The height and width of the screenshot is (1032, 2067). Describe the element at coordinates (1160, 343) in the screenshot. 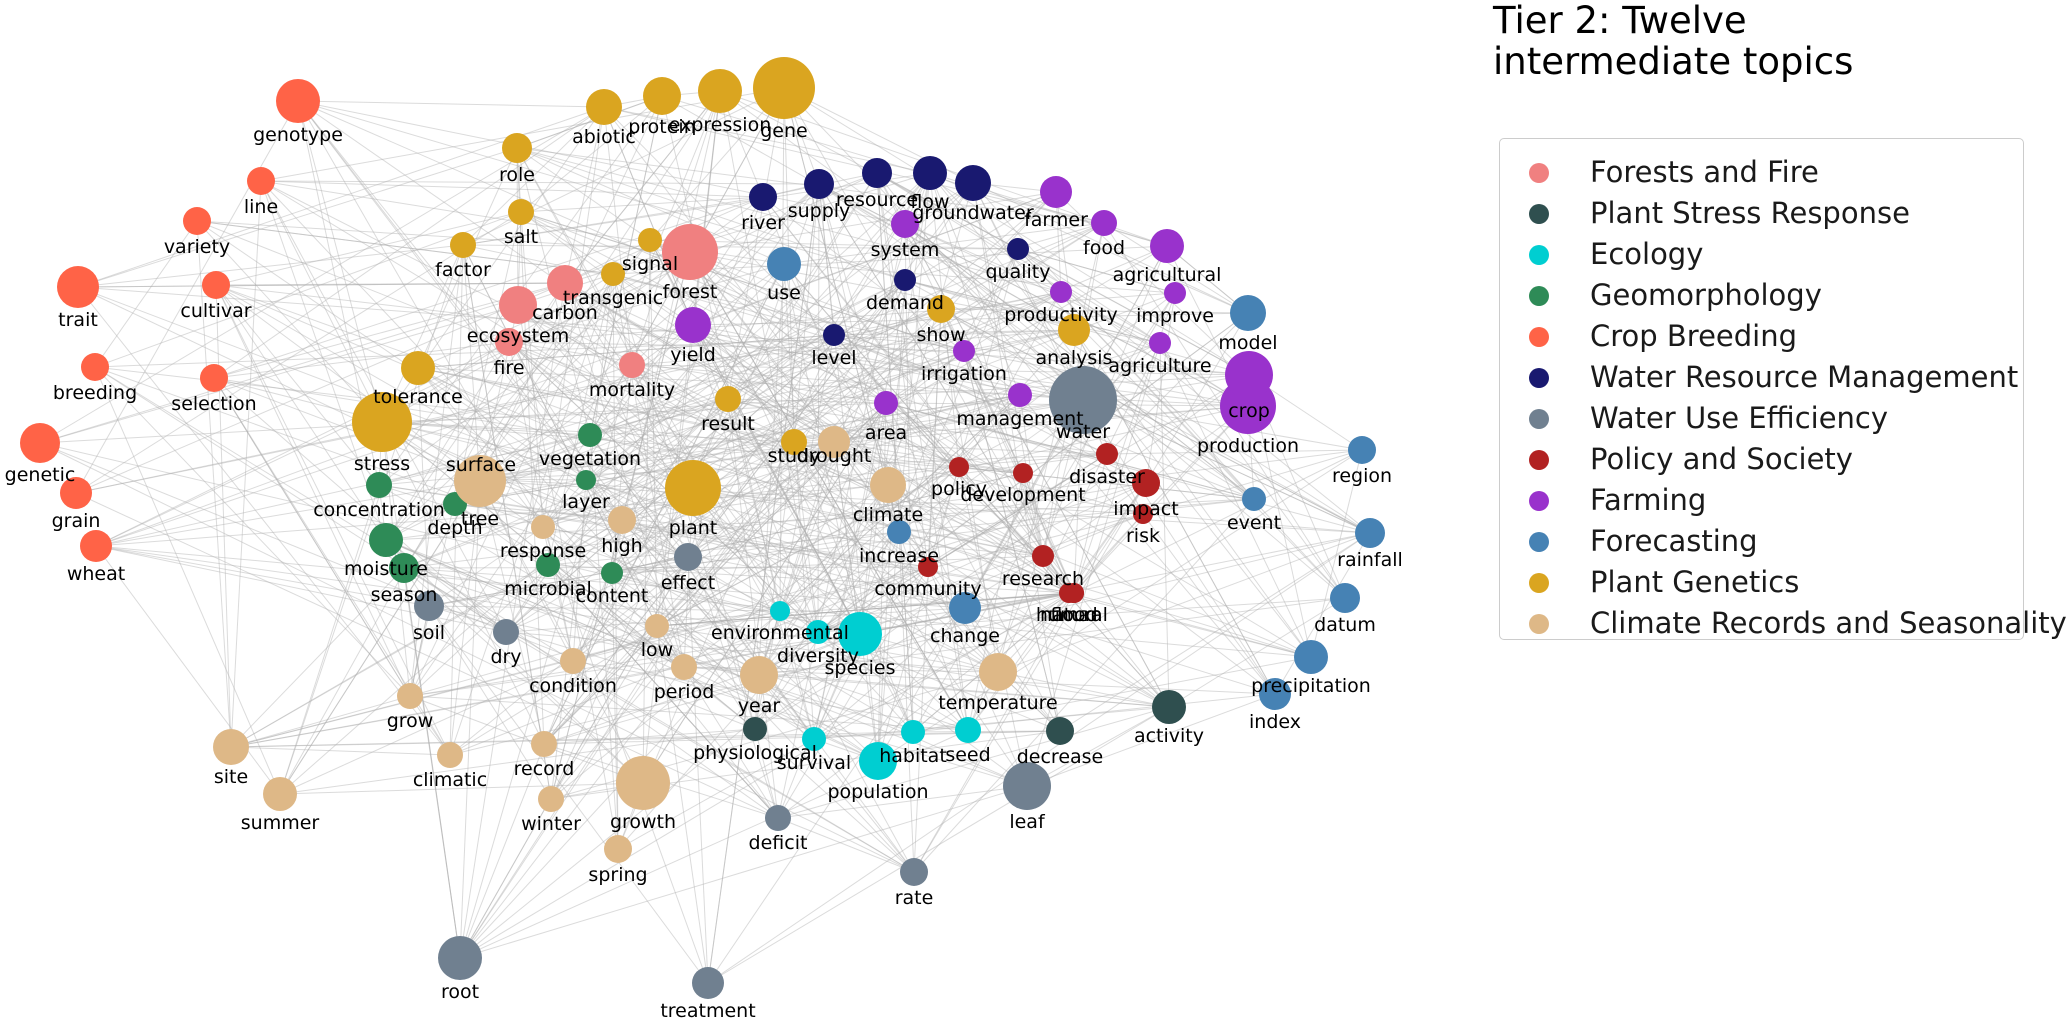

I see `node-agriculture` at that location.